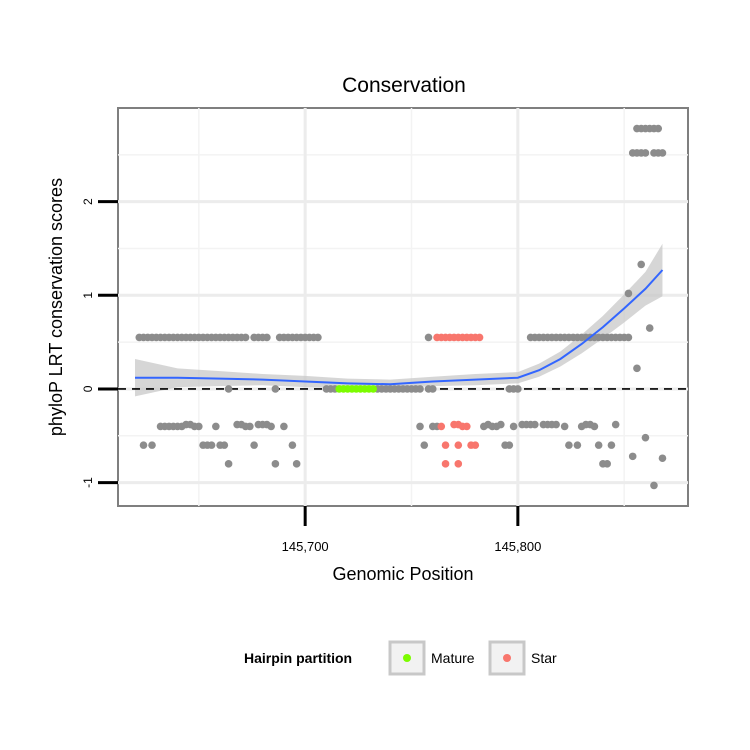 The height and width of the screenshot is (750, 750). I want to click on y-tick-label: 2, so click(88, 201).